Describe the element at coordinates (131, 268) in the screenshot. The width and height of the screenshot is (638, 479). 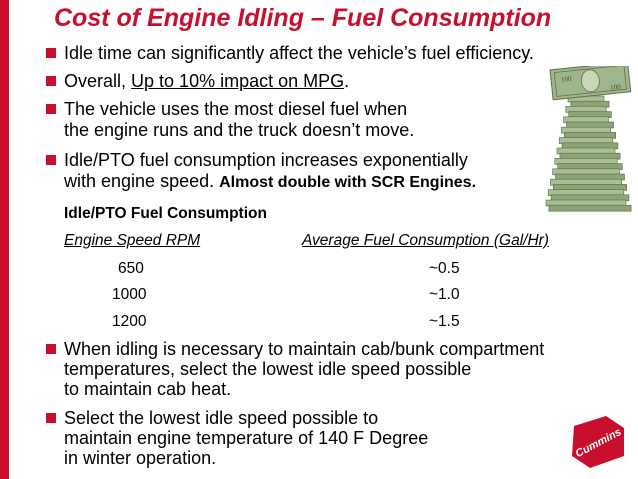
I see `table-cell-rpm: 650` at that location.